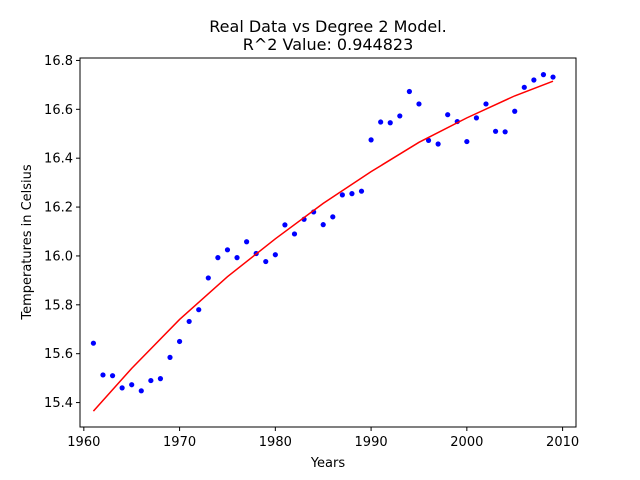  I want to click on chart-title-line2: R^2 Value: 0.944823, so click(328, 44).